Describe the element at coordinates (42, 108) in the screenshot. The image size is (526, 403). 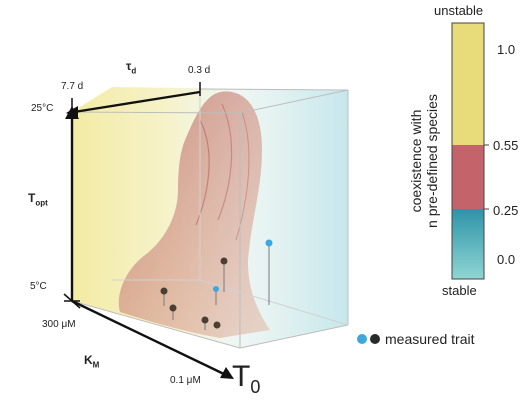
I see `t-opt-high-tick: 25°C` at that location.